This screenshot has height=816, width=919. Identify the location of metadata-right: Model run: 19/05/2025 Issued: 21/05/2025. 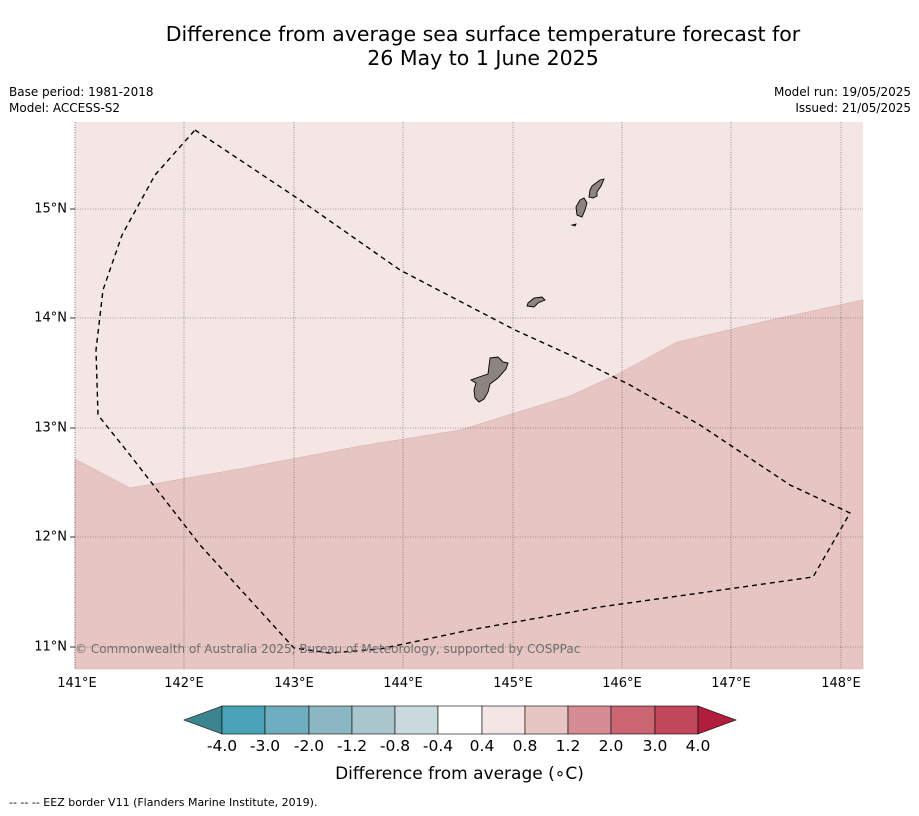
(842, 100).